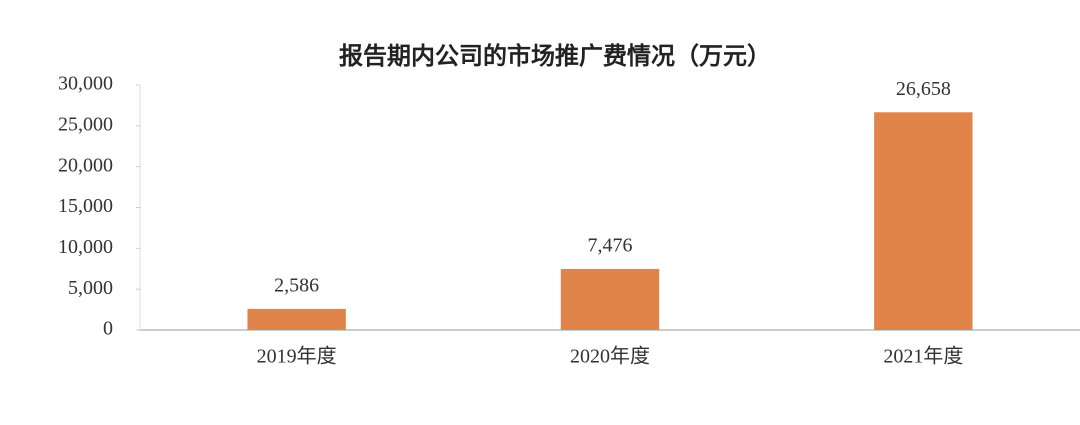  Describe the element at coordinates (923, 89) in the screenshot. I see `value-label: 26,658` at that location.